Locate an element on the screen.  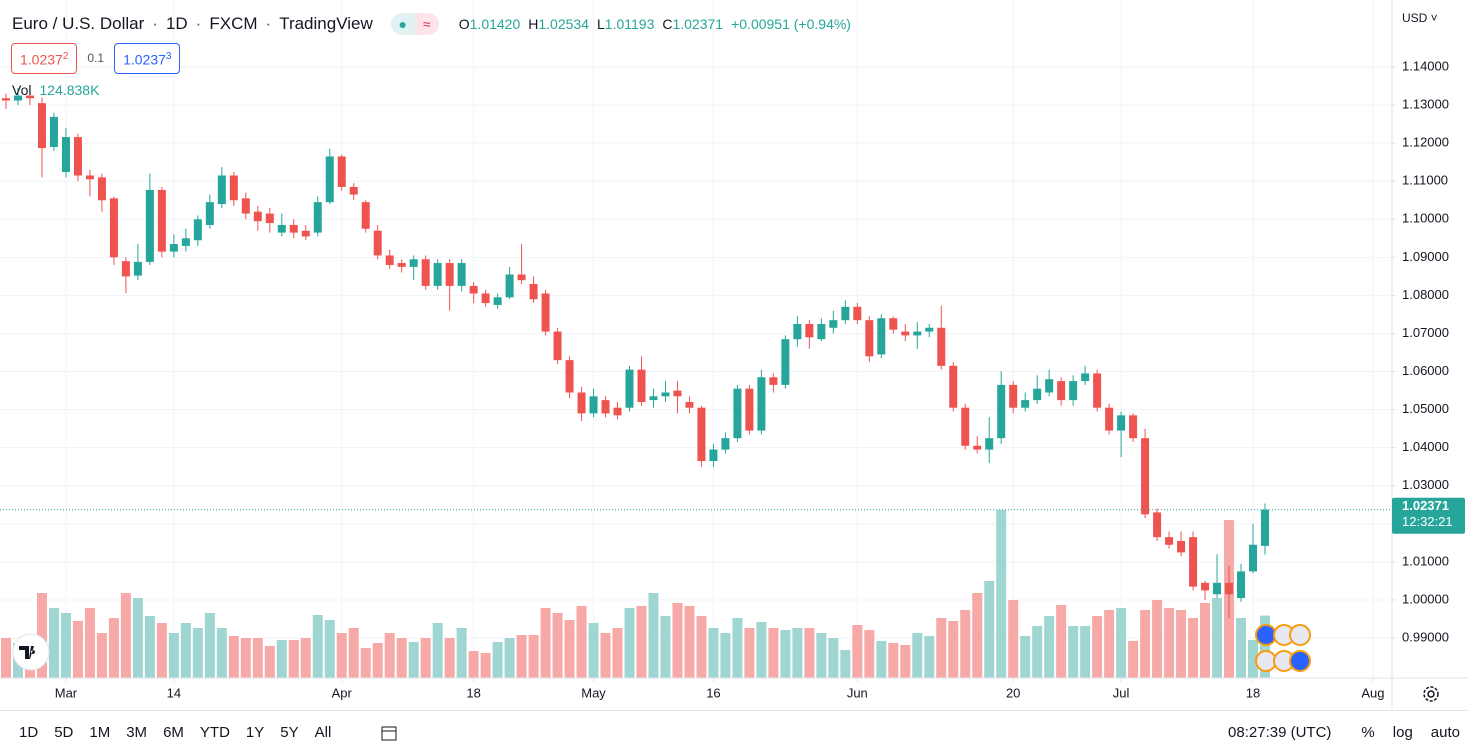
clock: 08:27:39 (UTC) is located at coordinates (1280, 732).